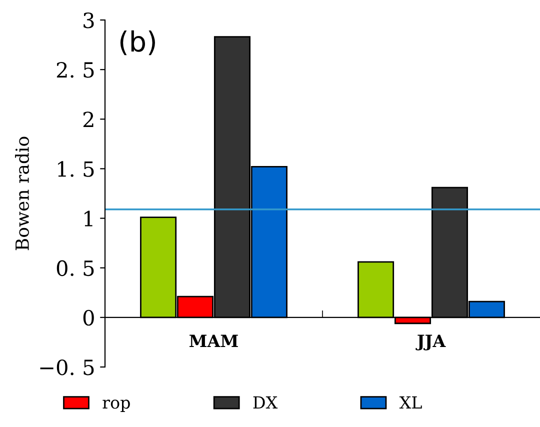 This screenshot has height=427, width=540. Describe the element at coordinates (67, 367) in the screenshot. I see `y-tick-label: −0. 5` at that location.